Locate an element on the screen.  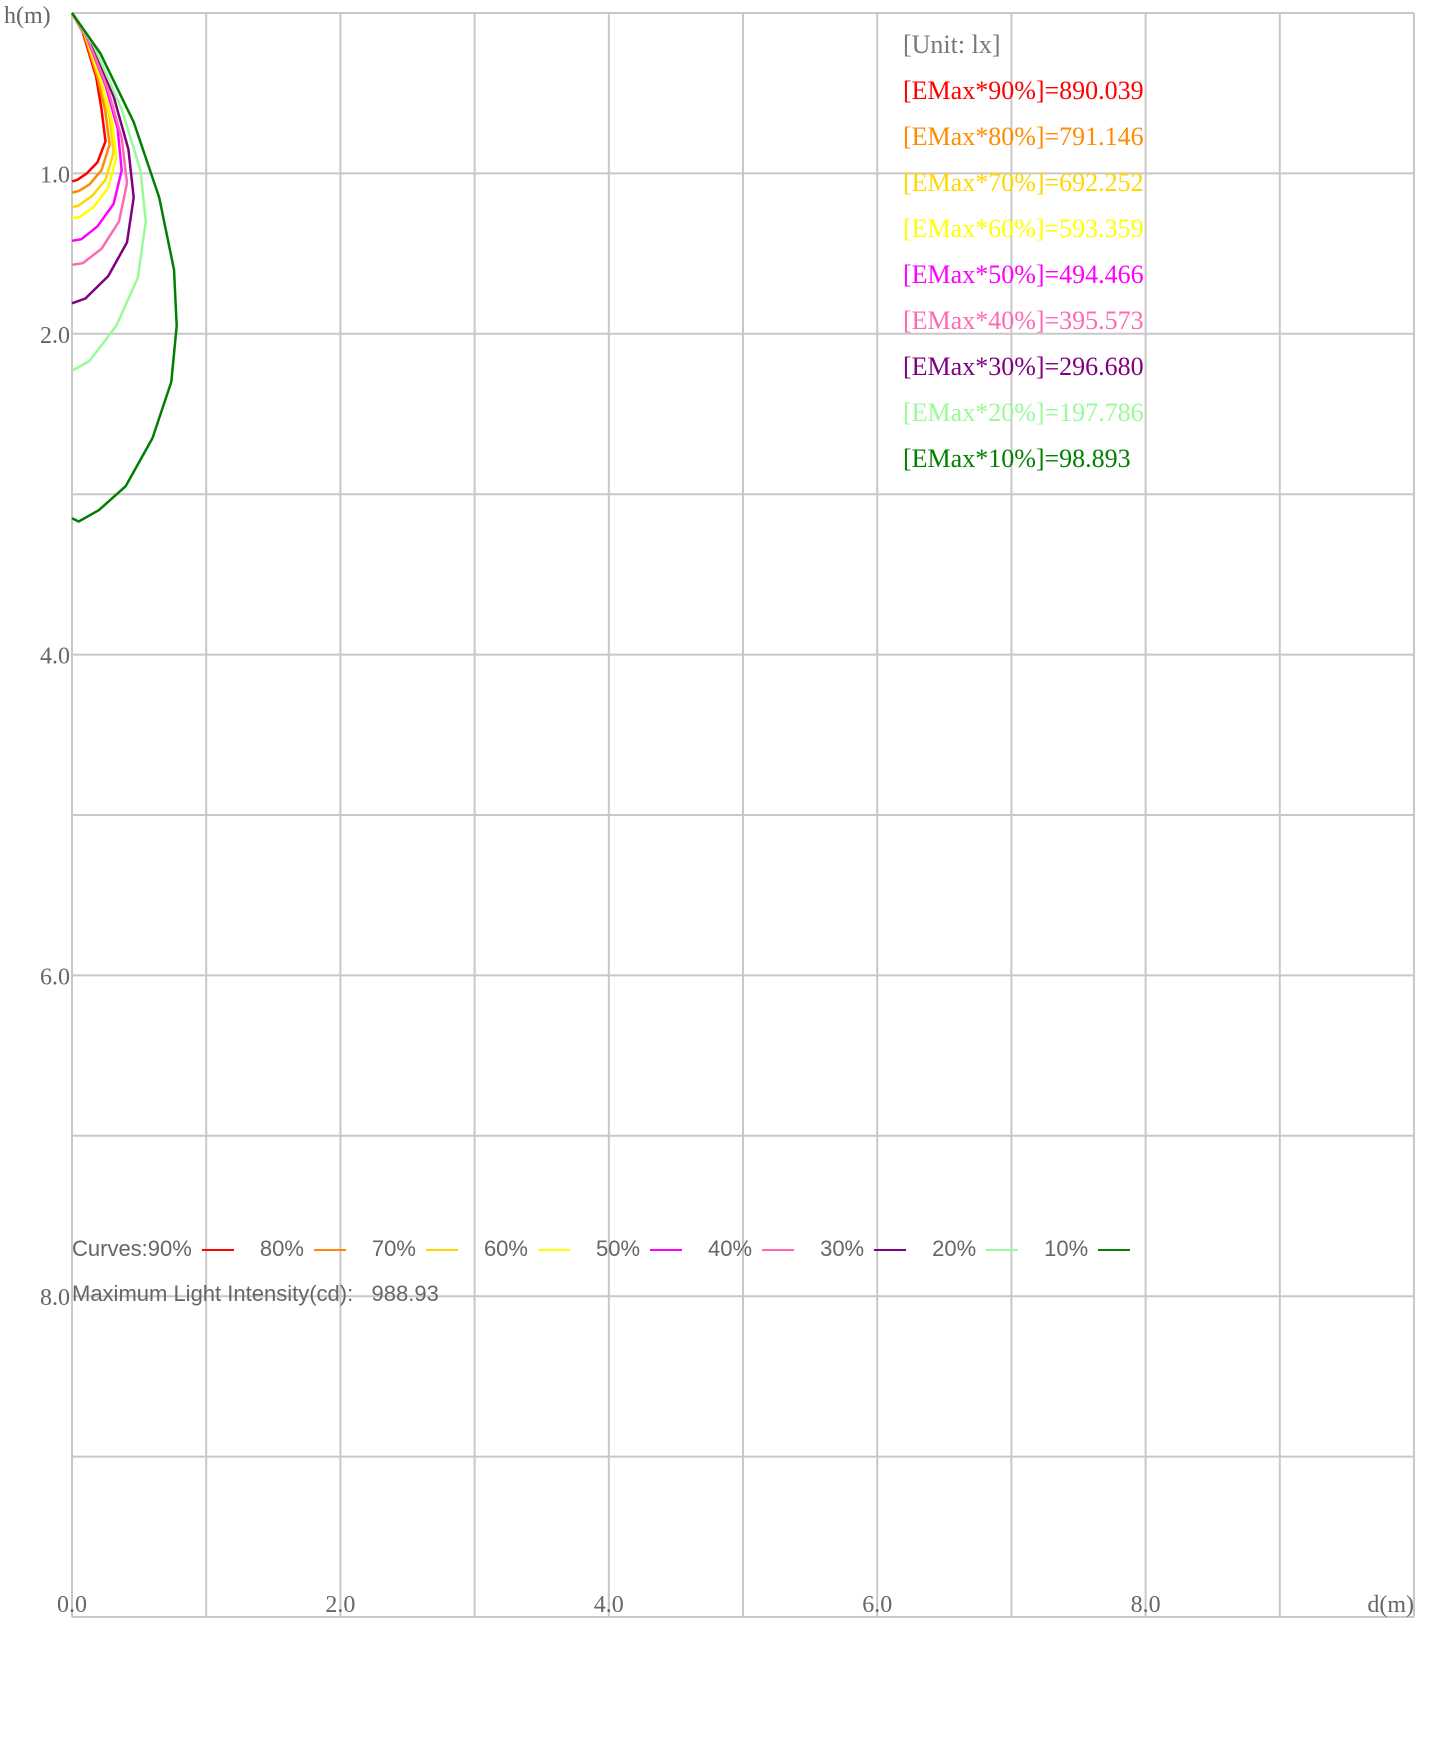
curve-legend-item: 80% is located at coordinates (303, 1249).